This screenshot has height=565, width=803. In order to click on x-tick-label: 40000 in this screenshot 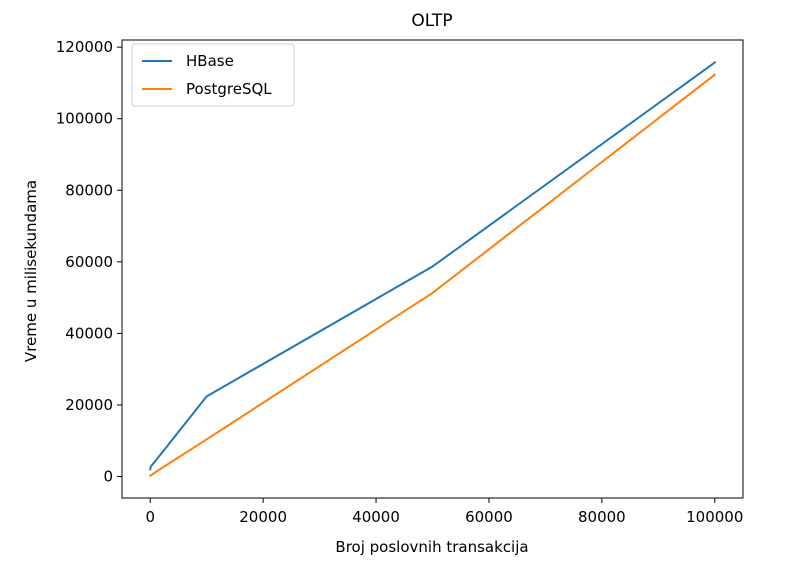, I will do `click(376, 517)`.